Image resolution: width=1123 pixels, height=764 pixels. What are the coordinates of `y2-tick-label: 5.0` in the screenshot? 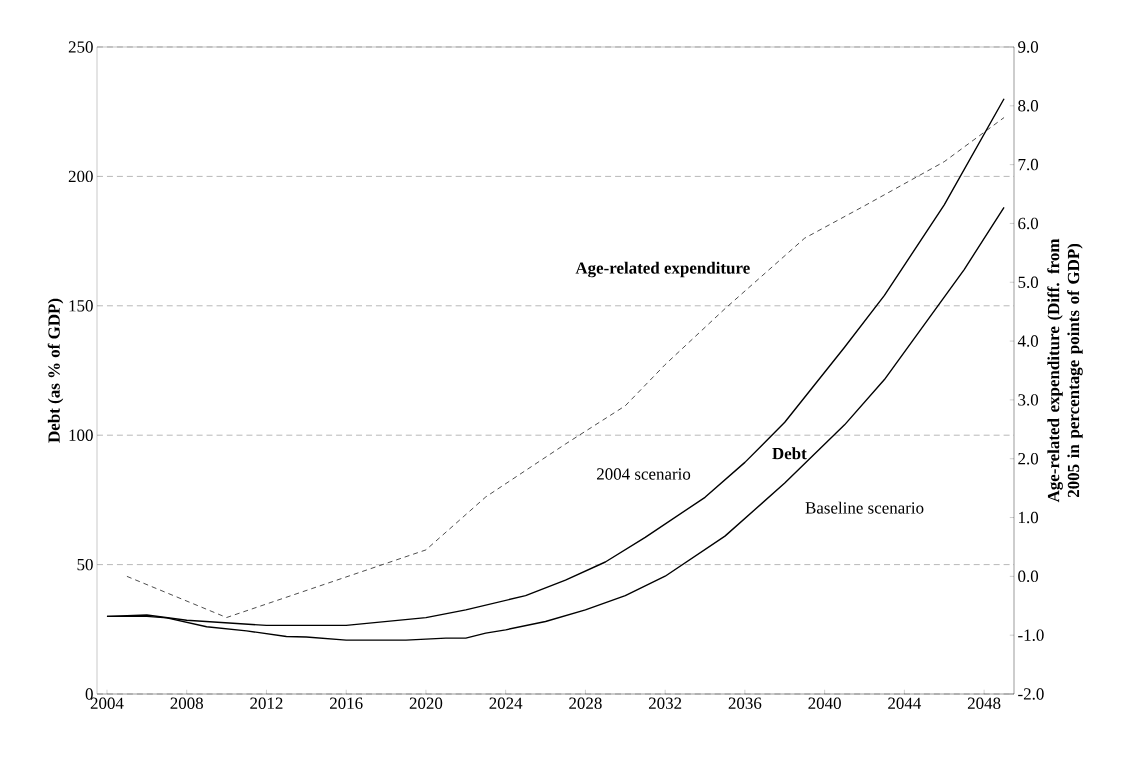 It's located at (1028, 282).